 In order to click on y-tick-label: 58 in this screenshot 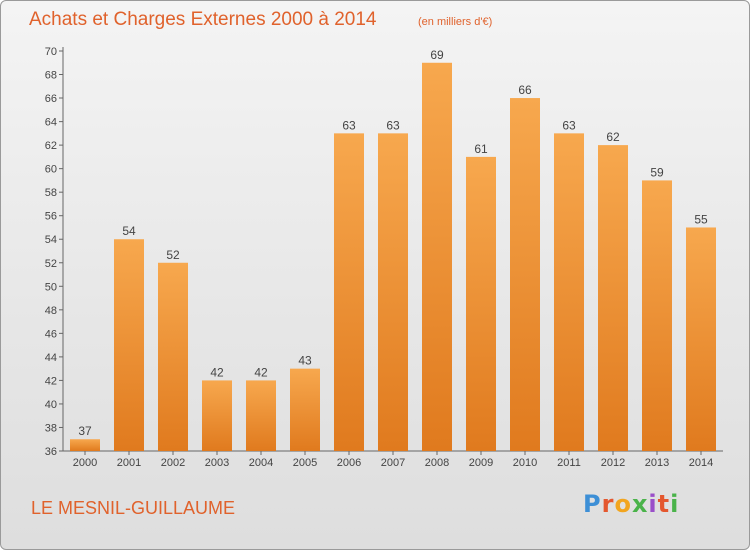, I will do `click(51, 193)`.